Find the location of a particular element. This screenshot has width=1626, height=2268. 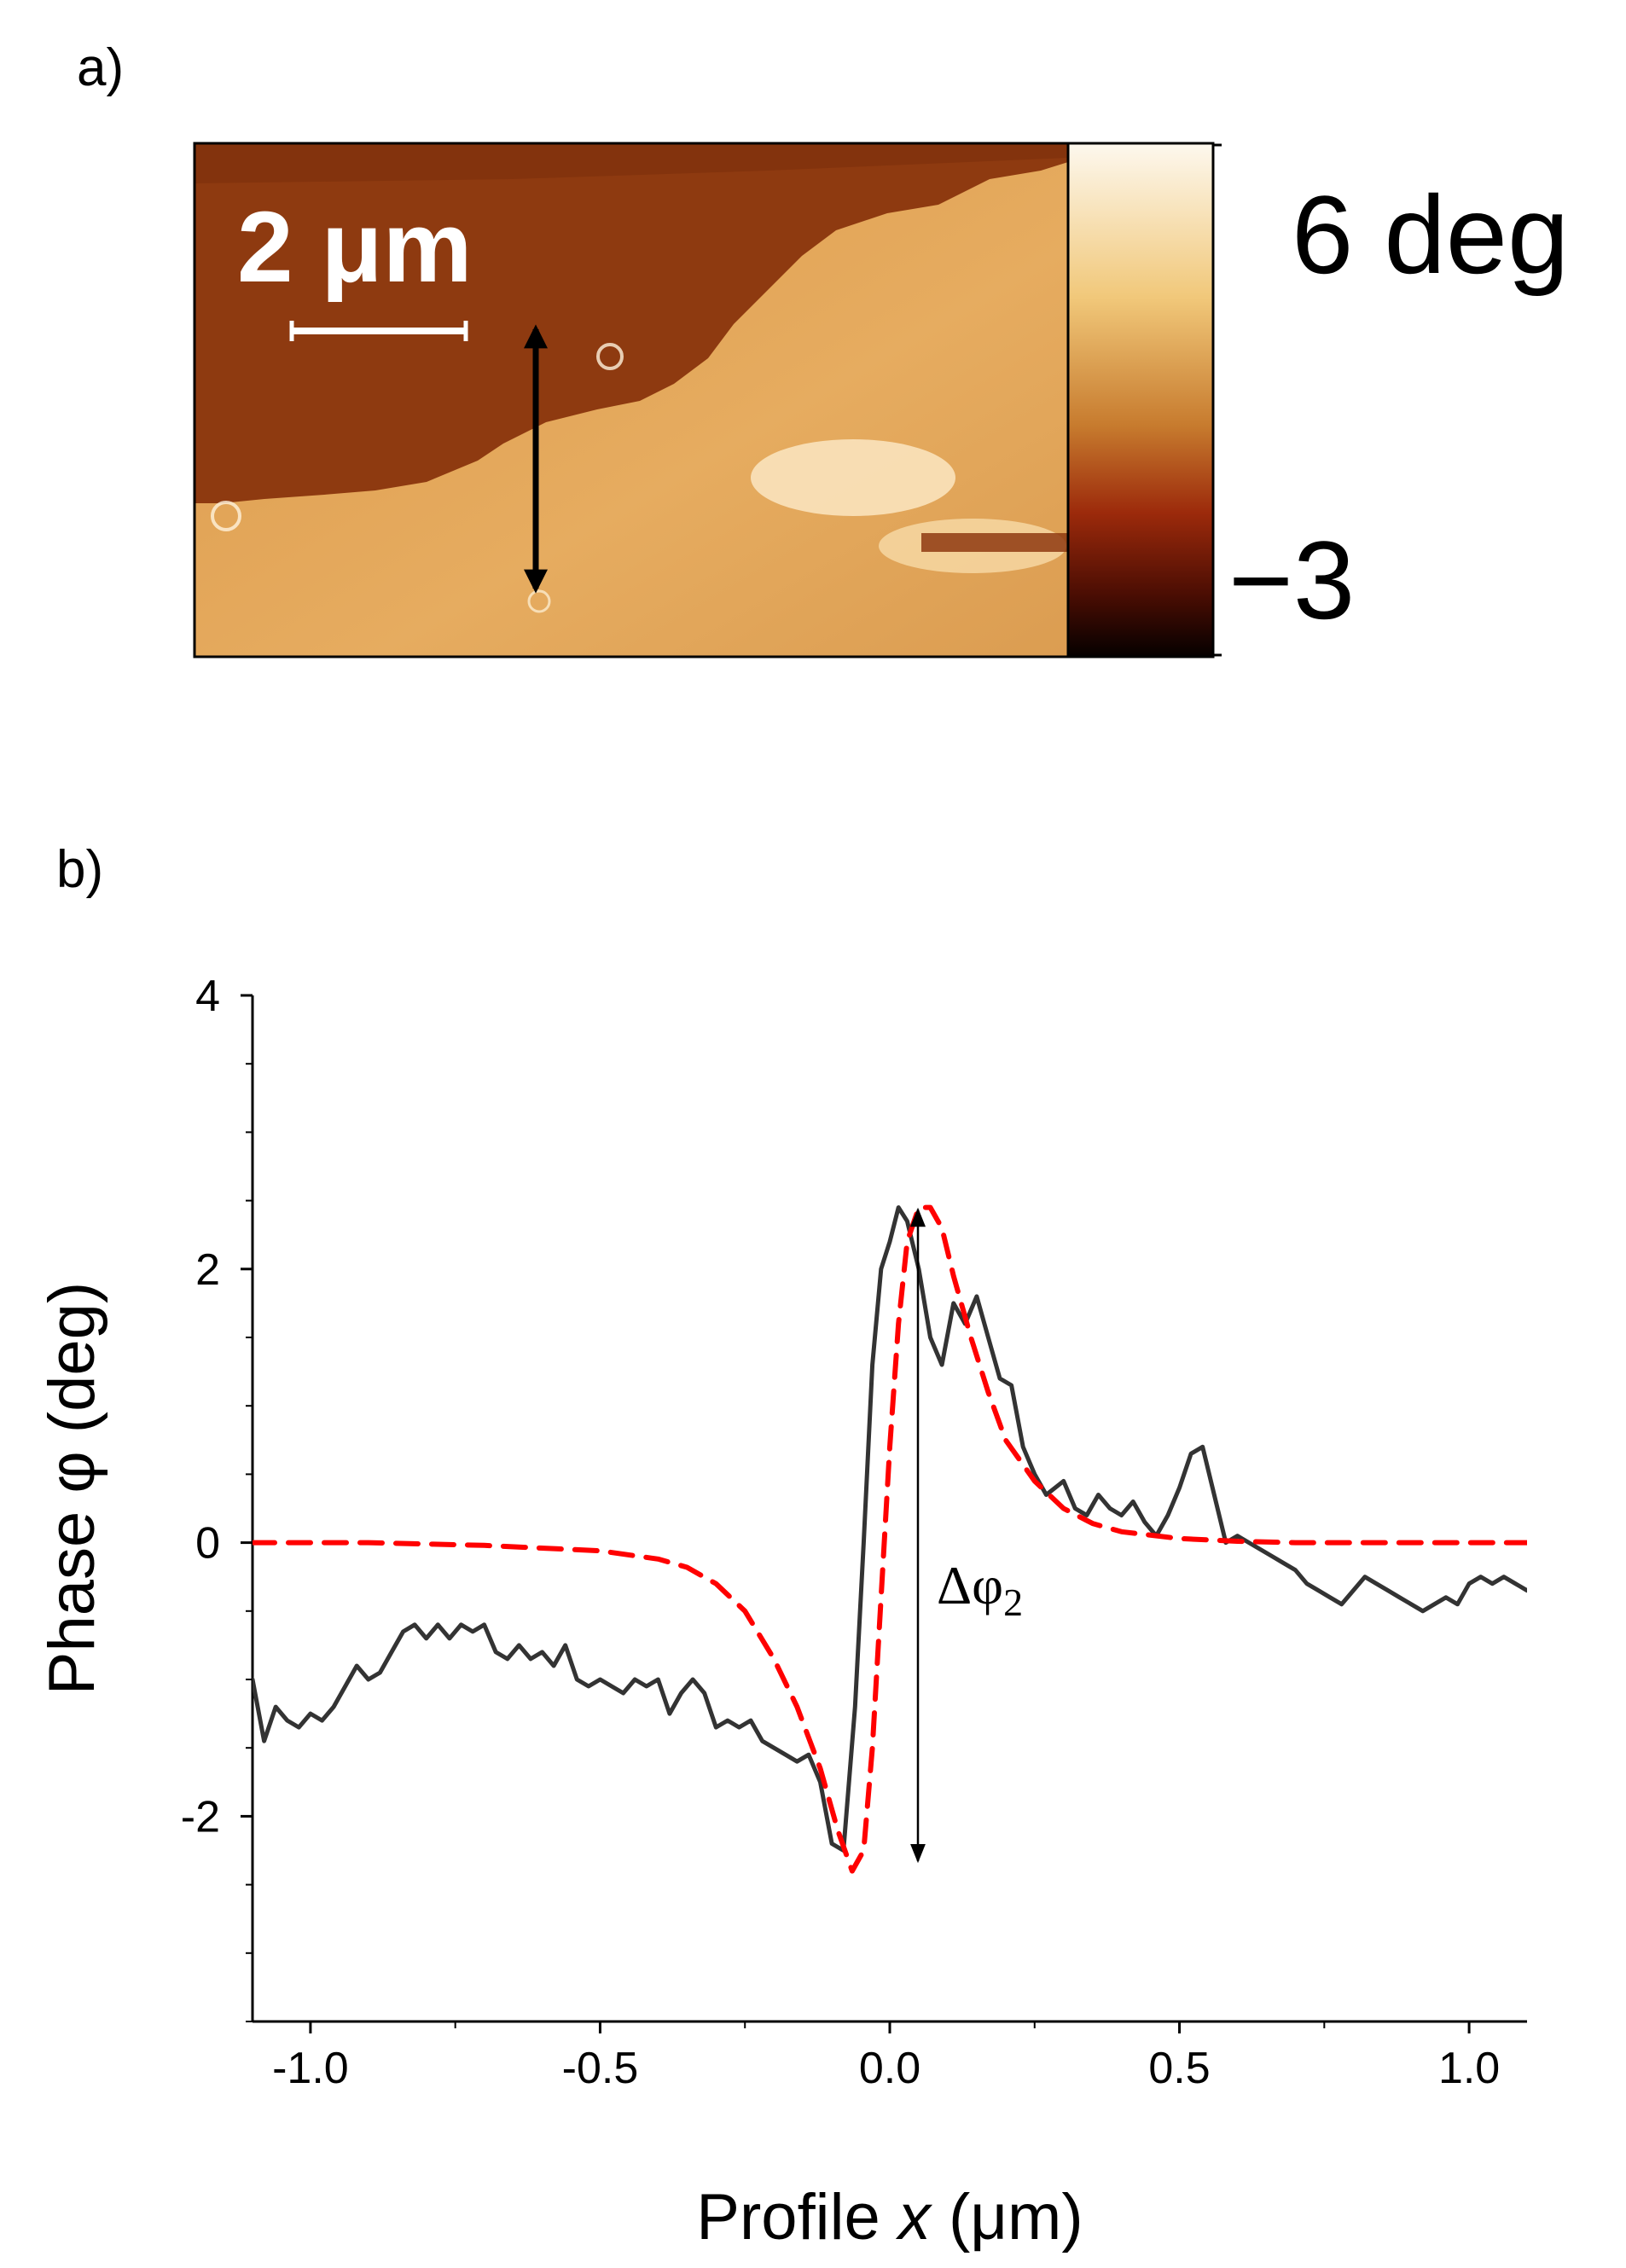

x-axis-title-var: x is located at coordinates (914, 2217).